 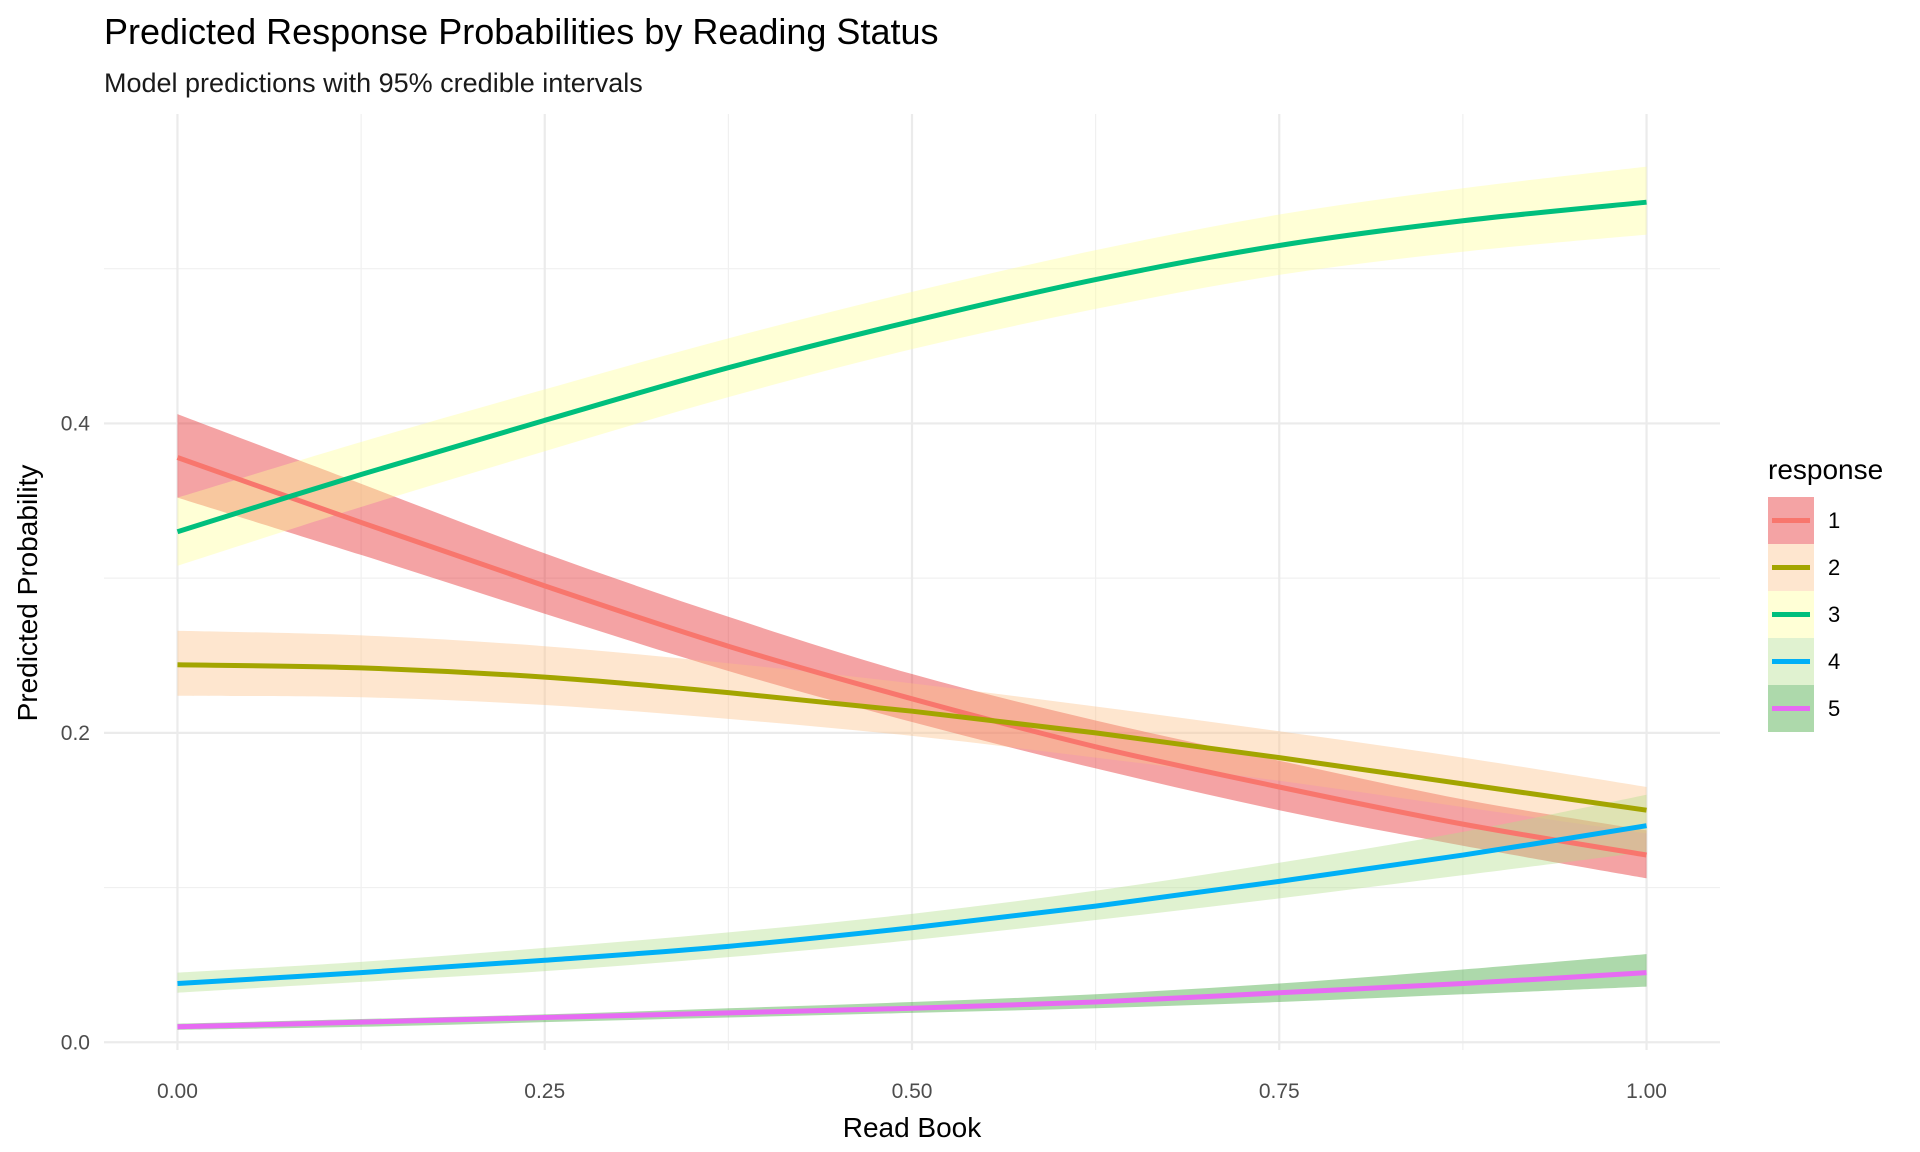 What do you see at coordinates (27, 593) in the screenshot?
I see `y-axis-title: Predicted Probability` at bounding box center [27, 593].